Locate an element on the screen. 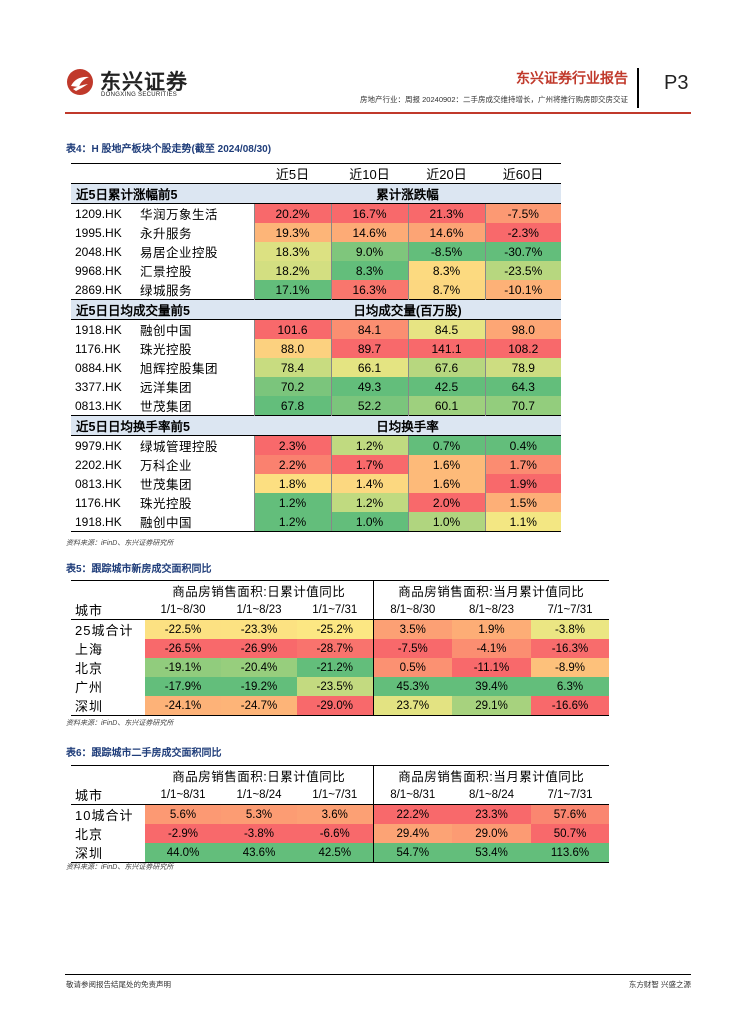  table-row: 北京 -19.1% -20.4% -21.2% 0.5% -11.1% -8.9% is located at coordinates (340, 667).